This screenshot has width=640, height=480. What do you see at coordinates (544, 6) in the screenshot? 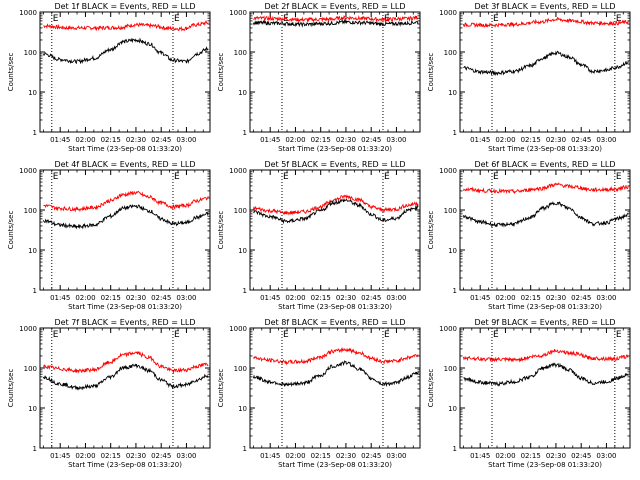
I see `chart-title: Det 3f BLACK = Events, RED = LLD` at bounding box center [544, 6].